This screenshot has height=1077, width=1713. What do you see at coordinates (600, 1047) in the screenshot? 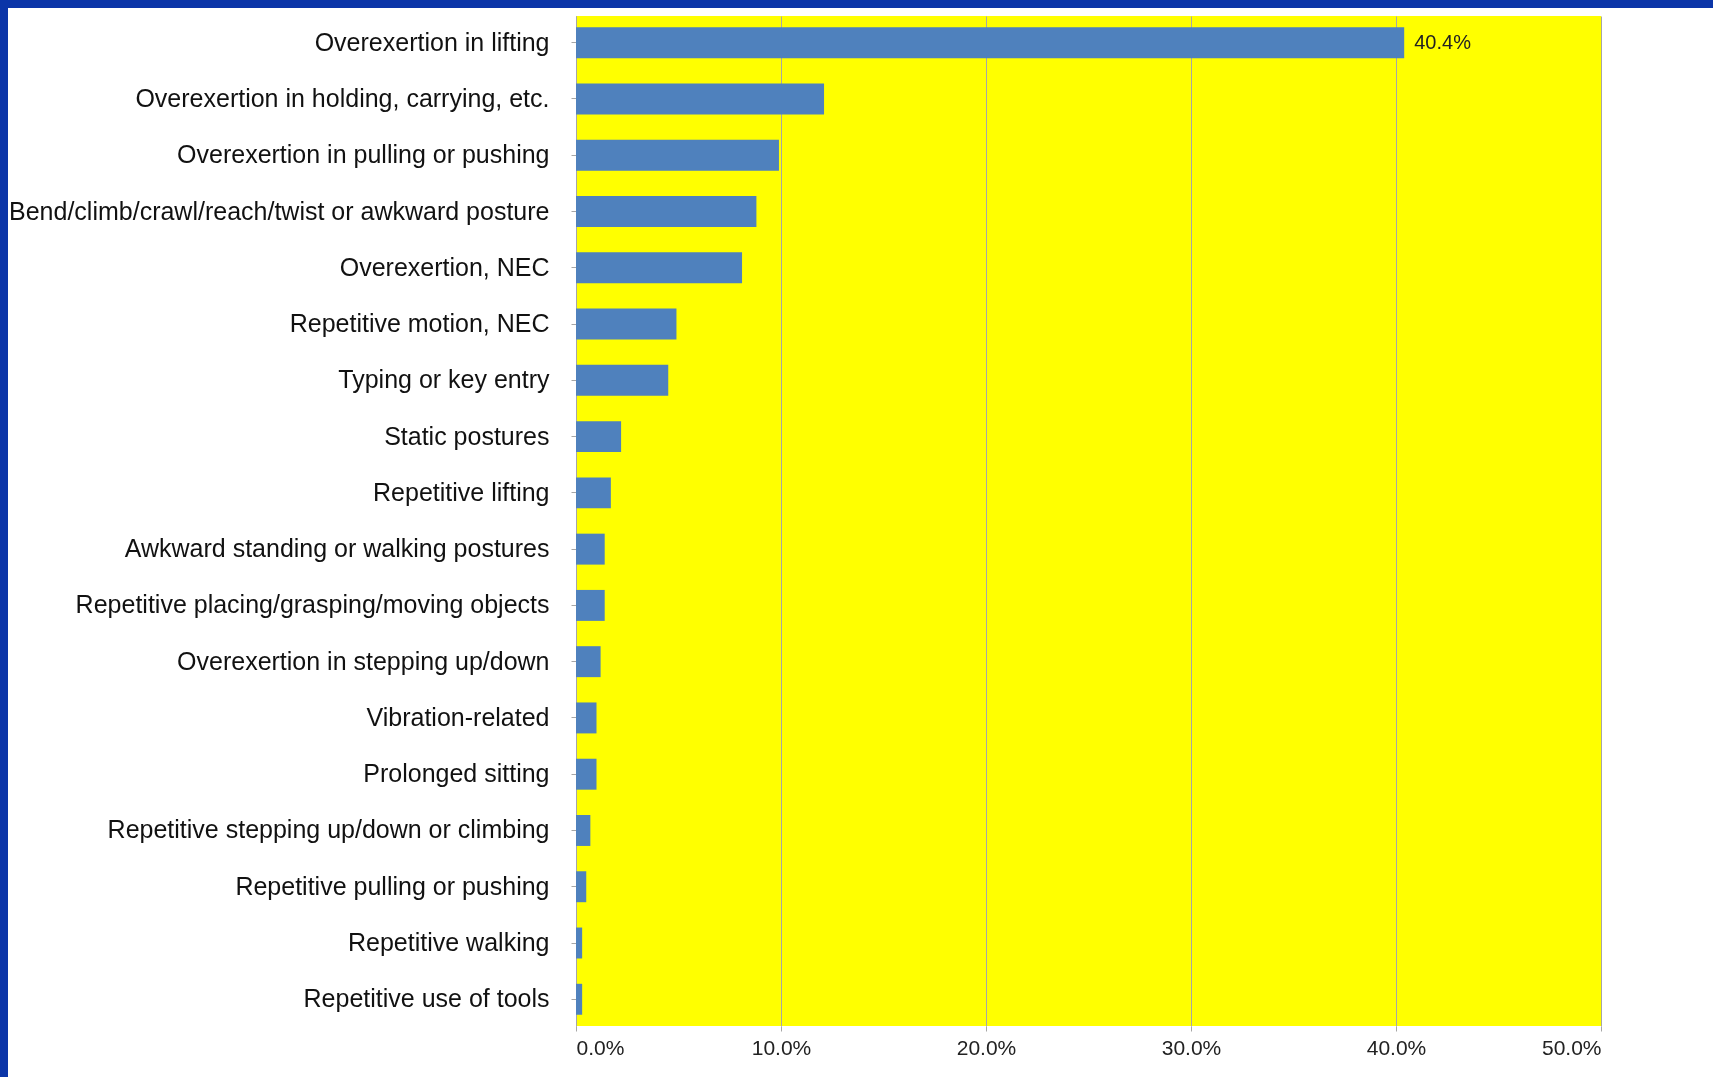
I see `x-tick-label: 0.0%` at bounding box center [600, 1047].